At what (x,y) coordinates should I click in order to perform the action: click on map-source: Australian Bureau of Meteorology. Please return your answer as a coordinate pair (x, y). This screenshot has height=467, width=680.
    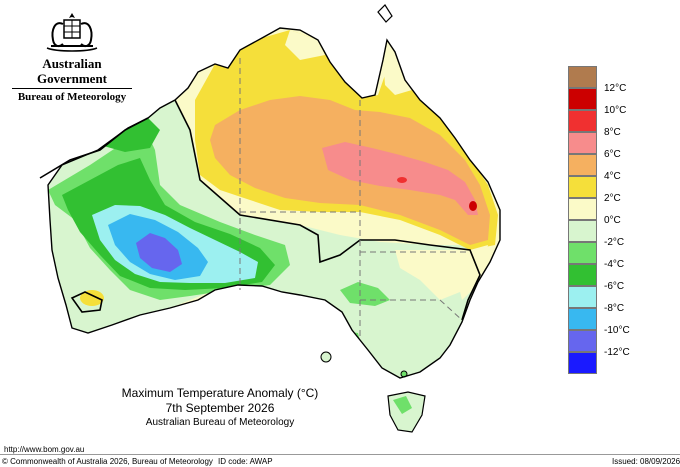
    Looking at the image, I should click on (220, 422).